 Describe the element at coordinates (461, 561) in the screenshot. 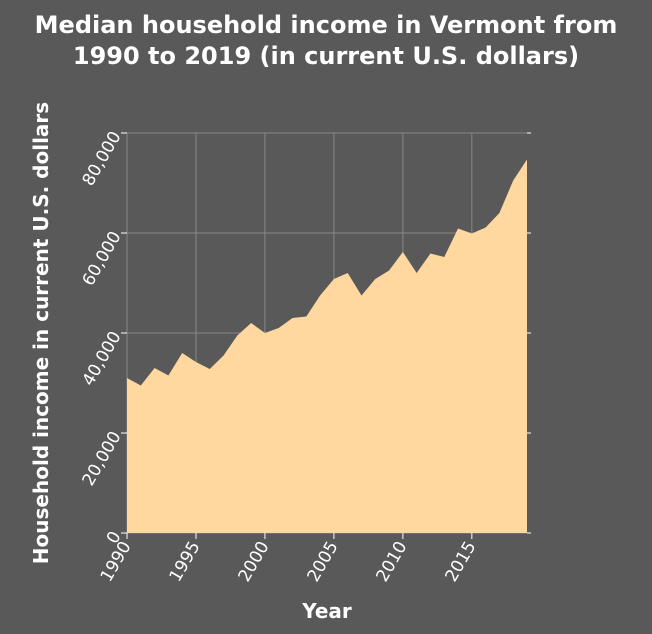

I see `x-tick-label: 2015` at that location.